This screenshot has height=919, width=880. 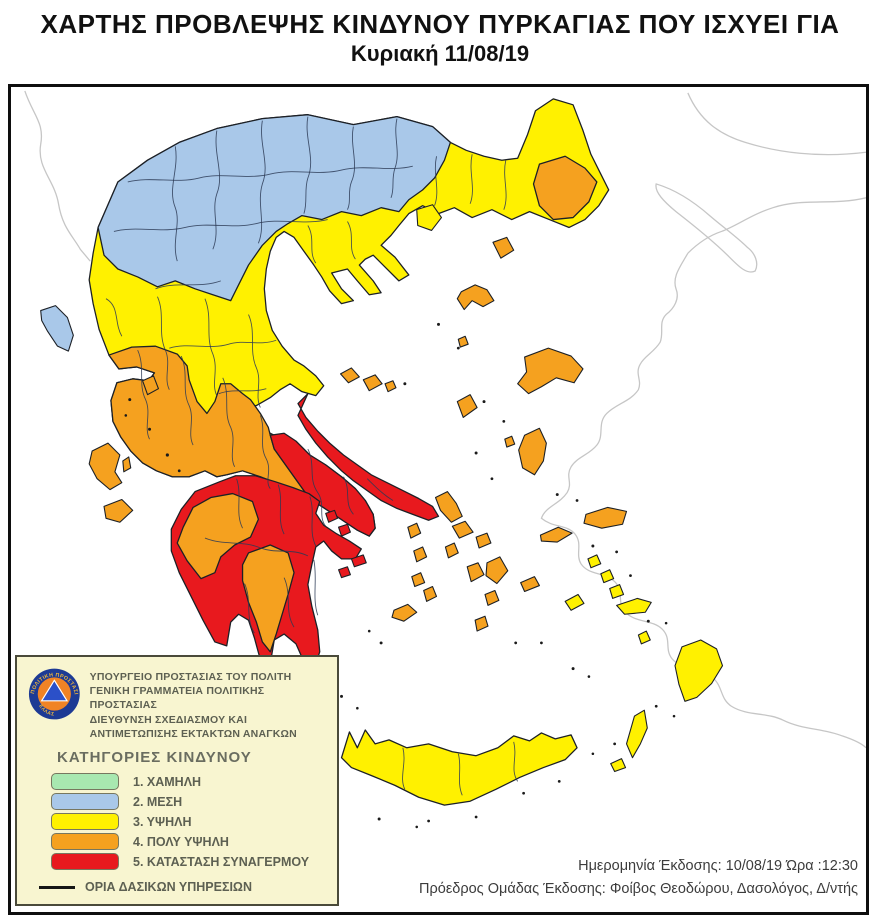 I want to click on region-attica-boeotia, so click(x=322, y=484).